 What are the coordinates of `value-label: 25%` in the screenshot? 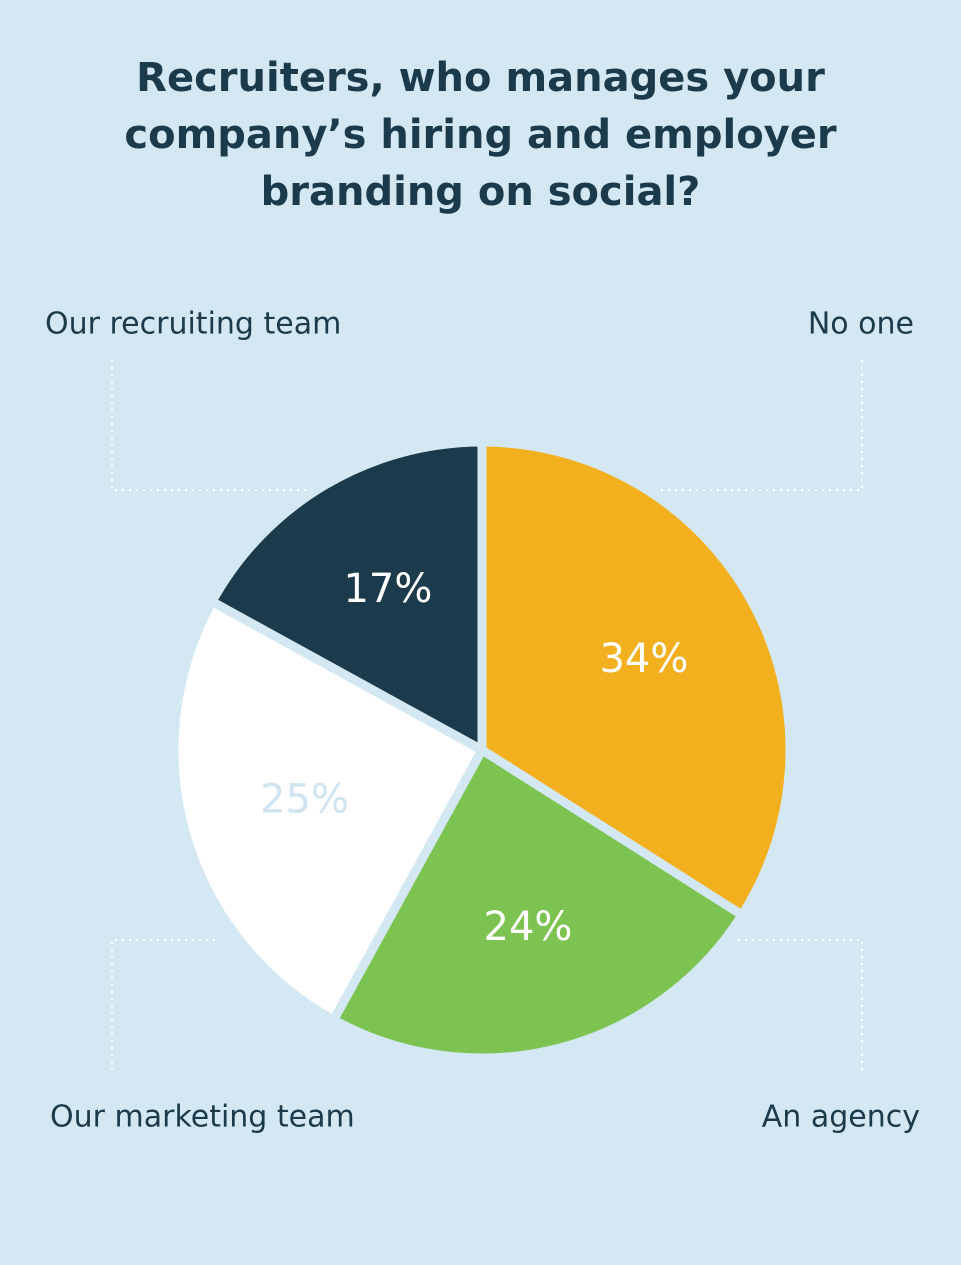 It's located at (304, 800).